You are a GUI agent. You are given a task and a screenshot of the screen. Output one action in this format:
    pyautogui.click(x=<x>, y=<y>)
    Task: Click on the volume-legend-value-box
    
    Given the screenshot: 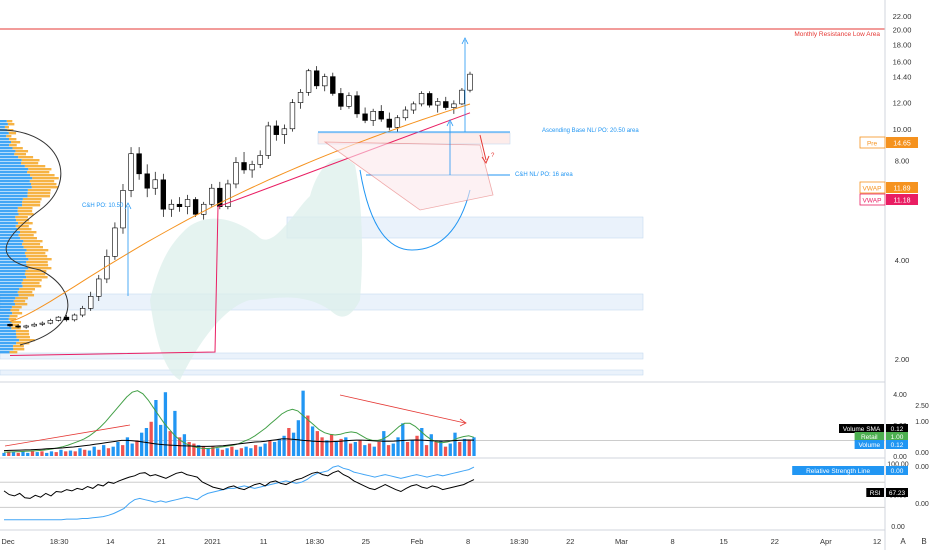 What is the action you would take?
    pyautogui.click(x=897, y=444)
    